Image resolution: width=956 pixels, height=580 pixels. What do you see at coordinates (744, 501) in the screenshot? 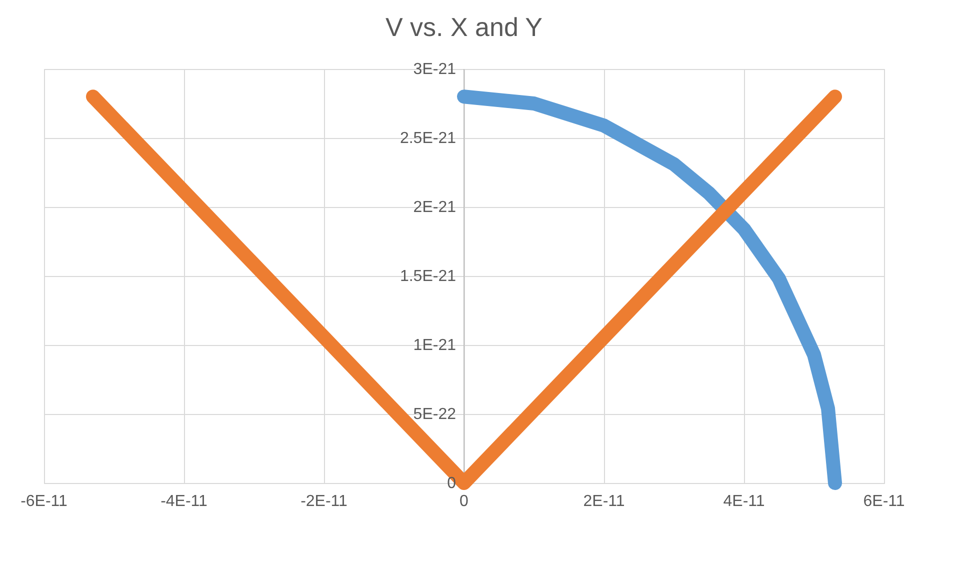
I see `x-tick-label: 4E-11` at bounding box center [744, 501].